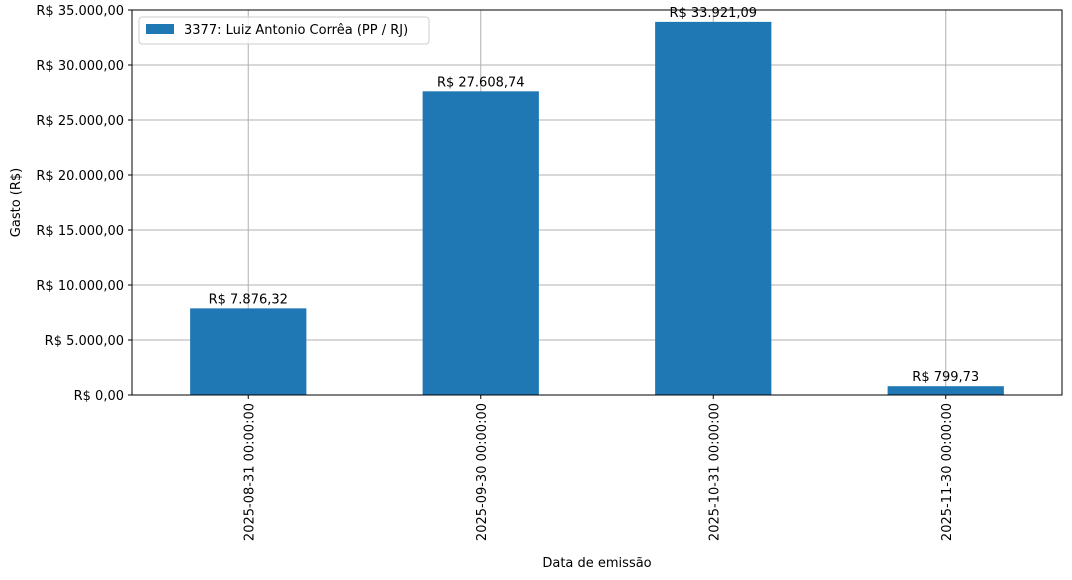  What do you see at coordinates (945, 377) in the screenshot?
I see `bar-value-label: R$ 799,73` at bounding box center [945, 377].